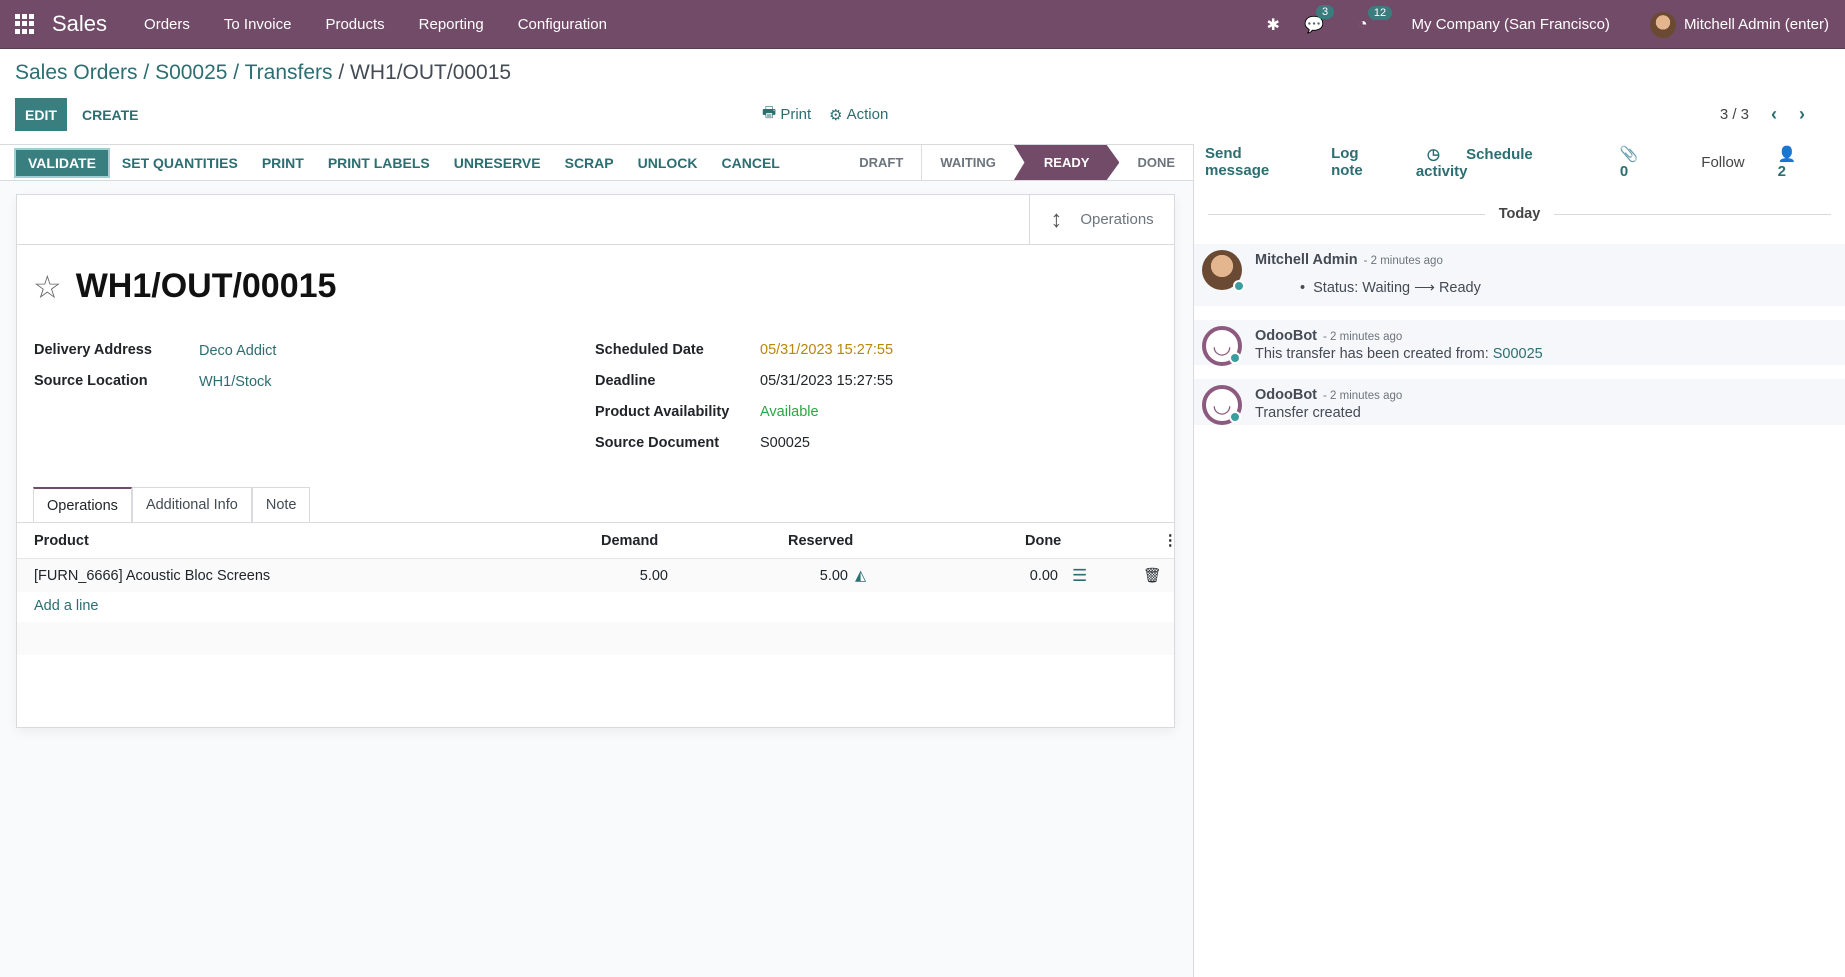 Image resolution: width=1845 pixels, height=977 pixels. I want to click on printer-icon: 🖶, so click(771, 112).